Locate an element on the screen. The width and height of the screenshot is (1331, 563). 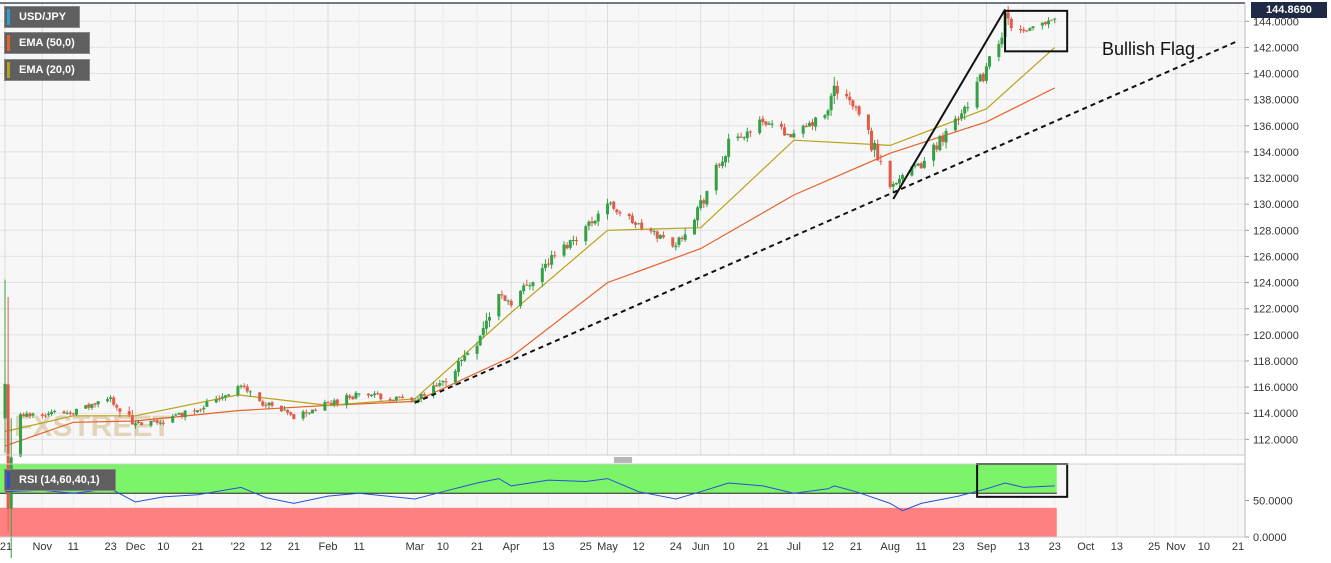
y-tick-label: 124.0000 is located at coordinates (1276, 284).